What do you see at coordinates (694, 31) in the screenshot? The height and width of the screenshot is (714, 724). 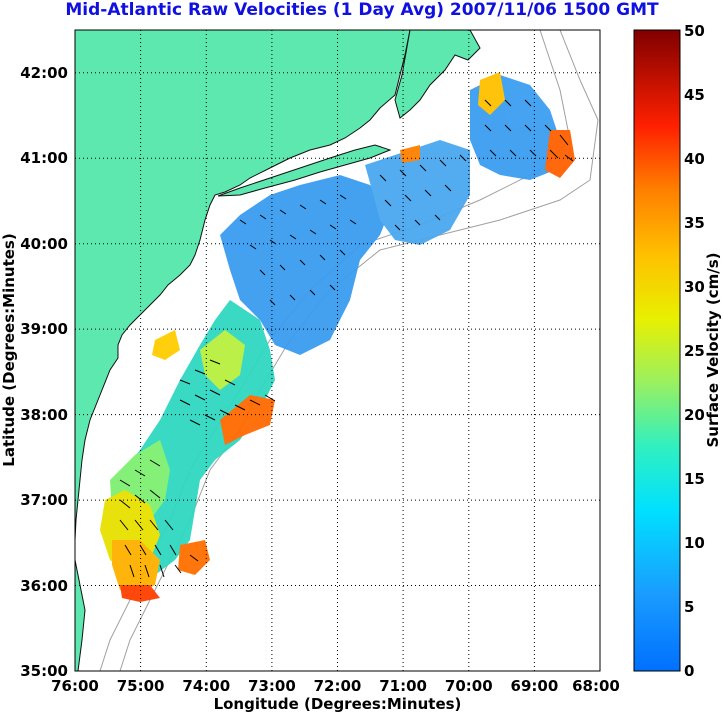 I see `colorbar-tick-label: 50` at bounding box center [694, 31].